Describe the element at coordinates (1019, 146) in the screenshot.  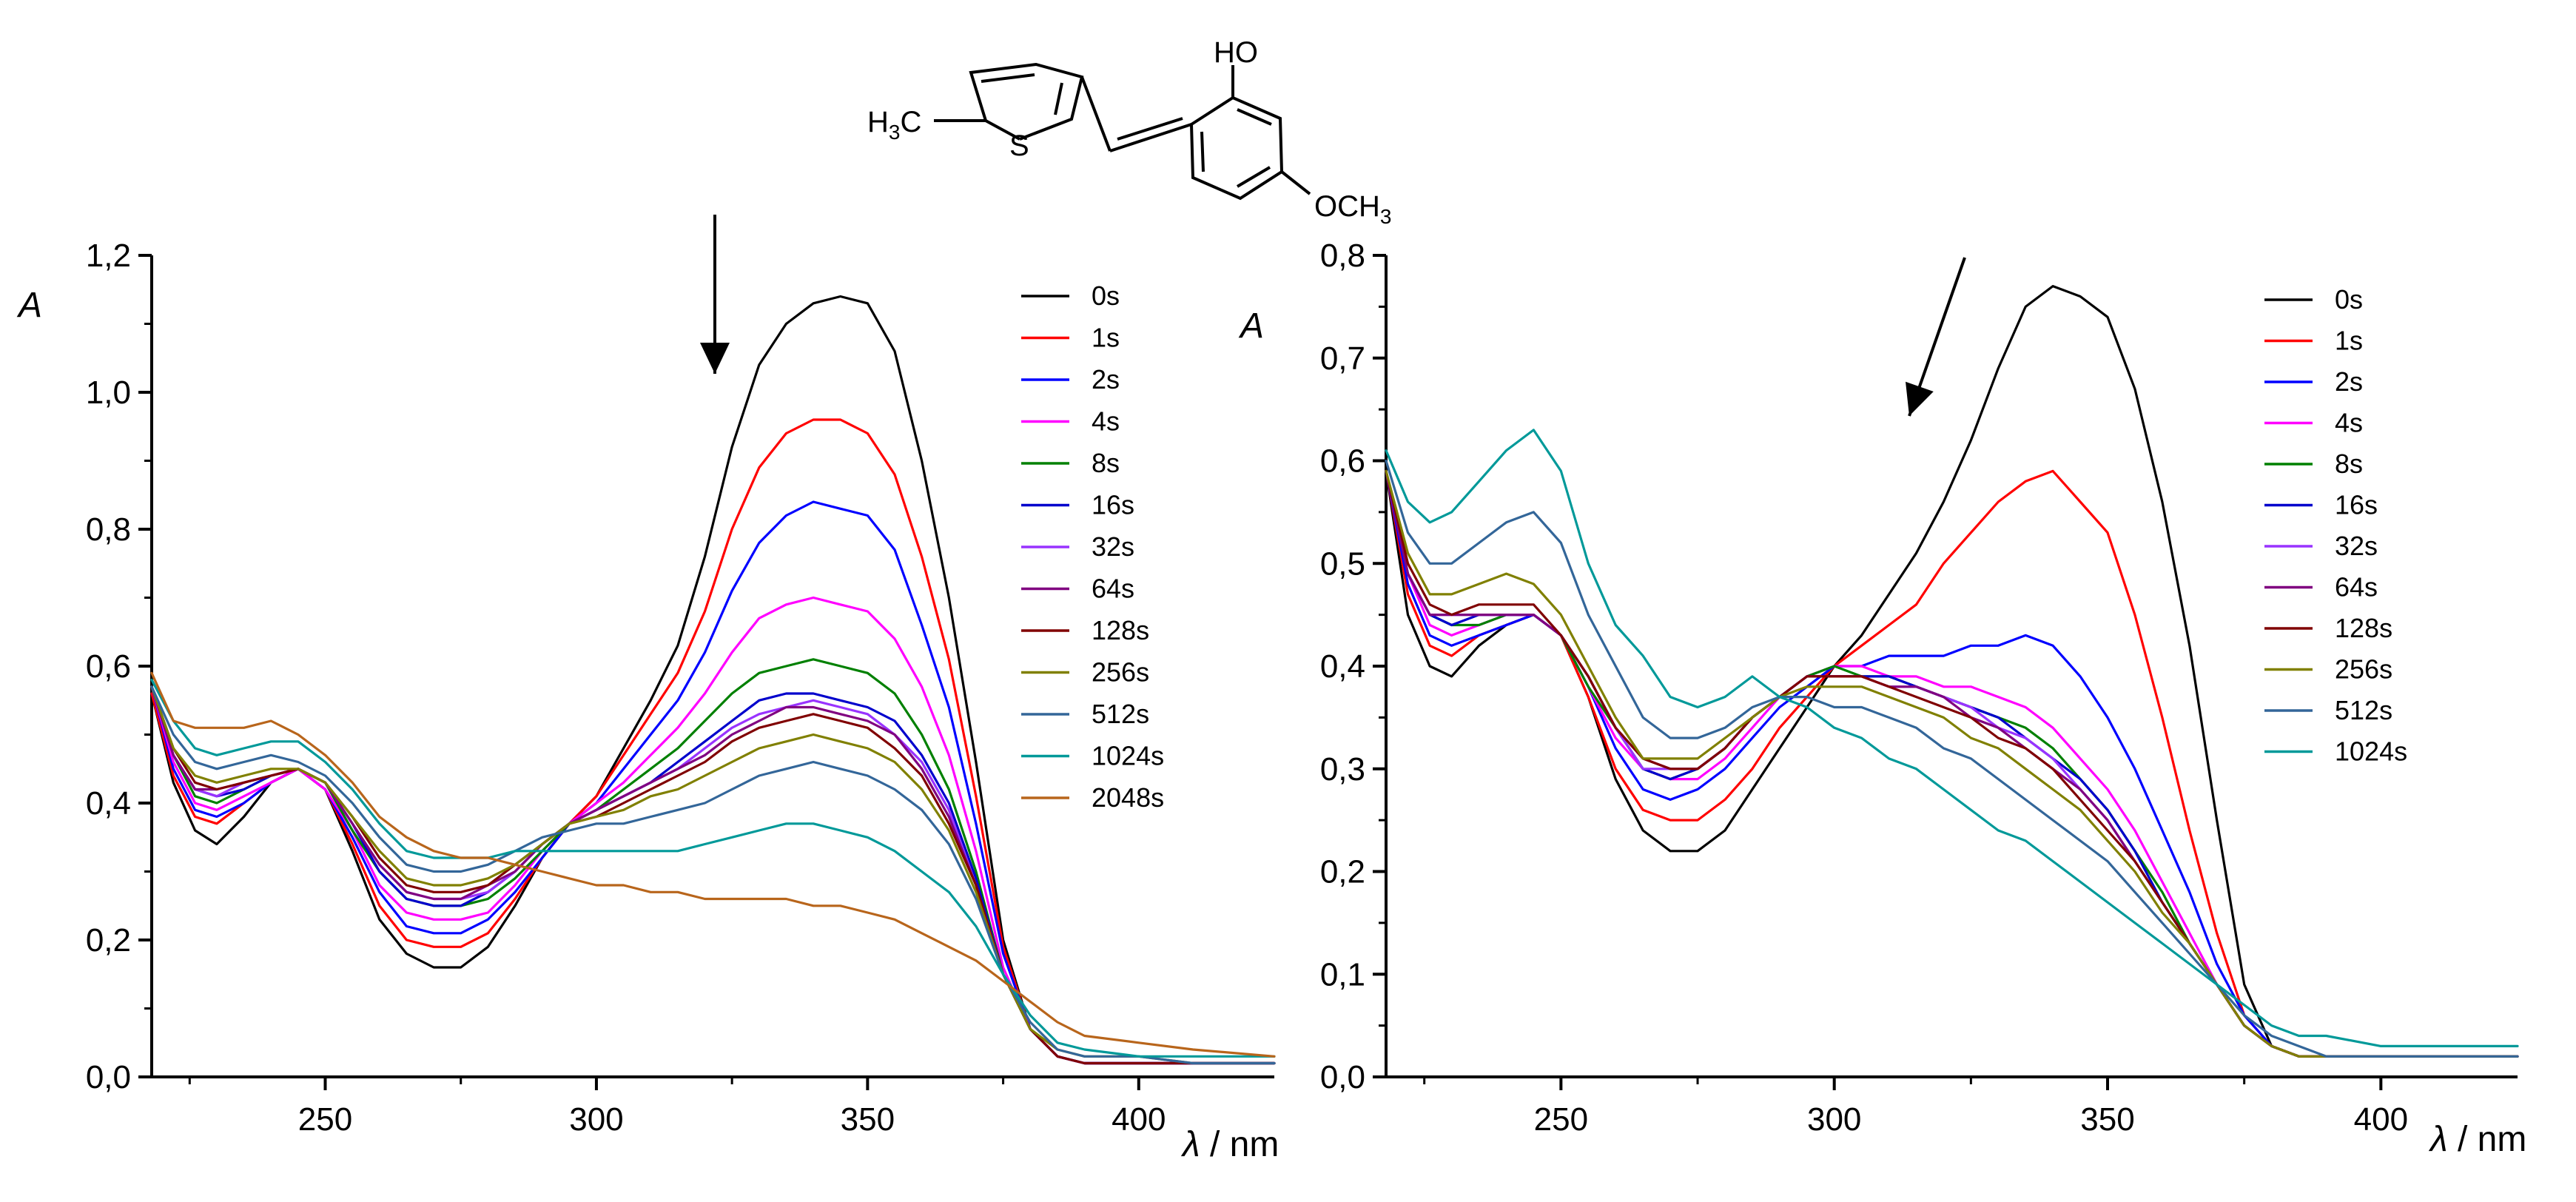
I see `label-sulfur: S` at that location.